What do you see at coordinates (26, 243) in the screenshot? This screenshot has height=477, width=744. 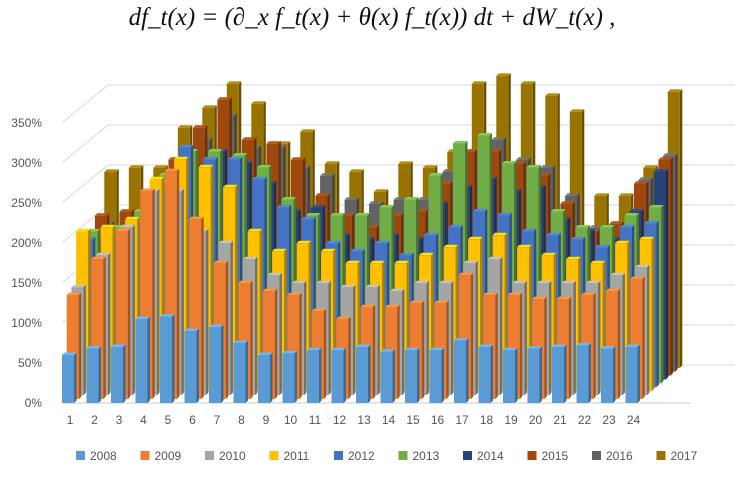 I see `y-tick-label: 200%` at bounding box center [26, 243].